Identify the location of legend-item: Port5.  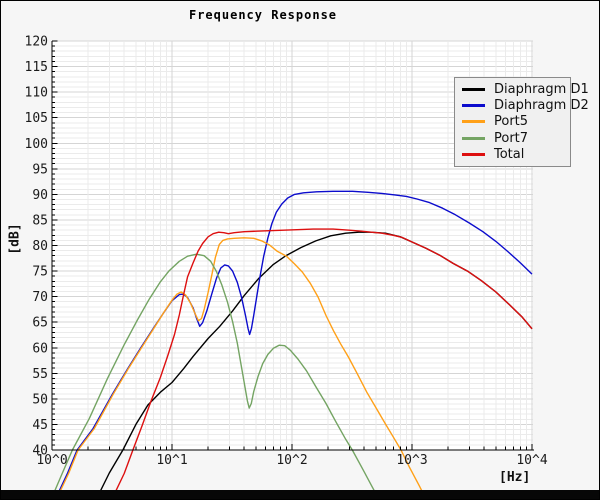
(512, 121).